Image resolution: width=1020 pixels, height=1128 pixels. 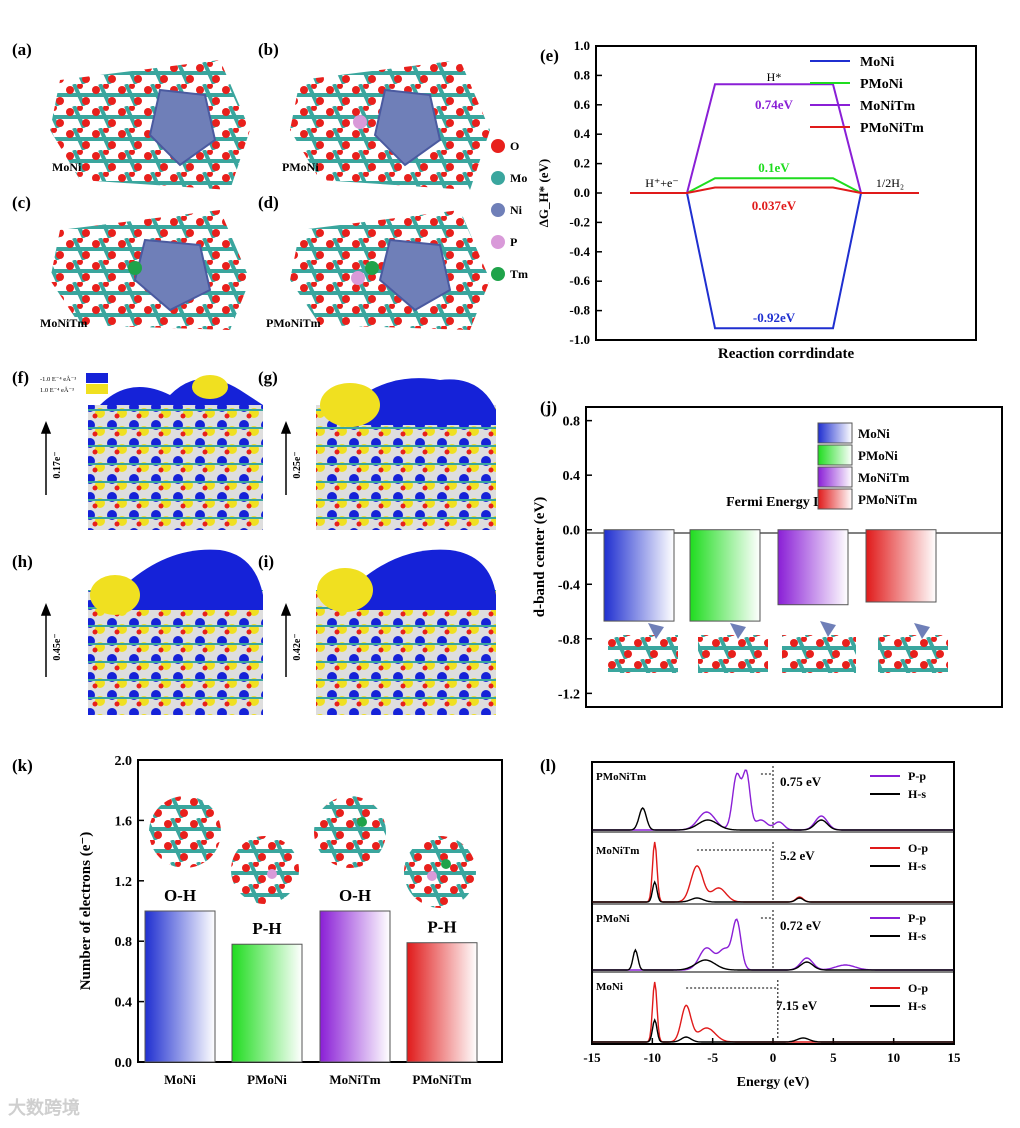 I want to click on structure-name-a: MoNi, so click(x=67, y=167).